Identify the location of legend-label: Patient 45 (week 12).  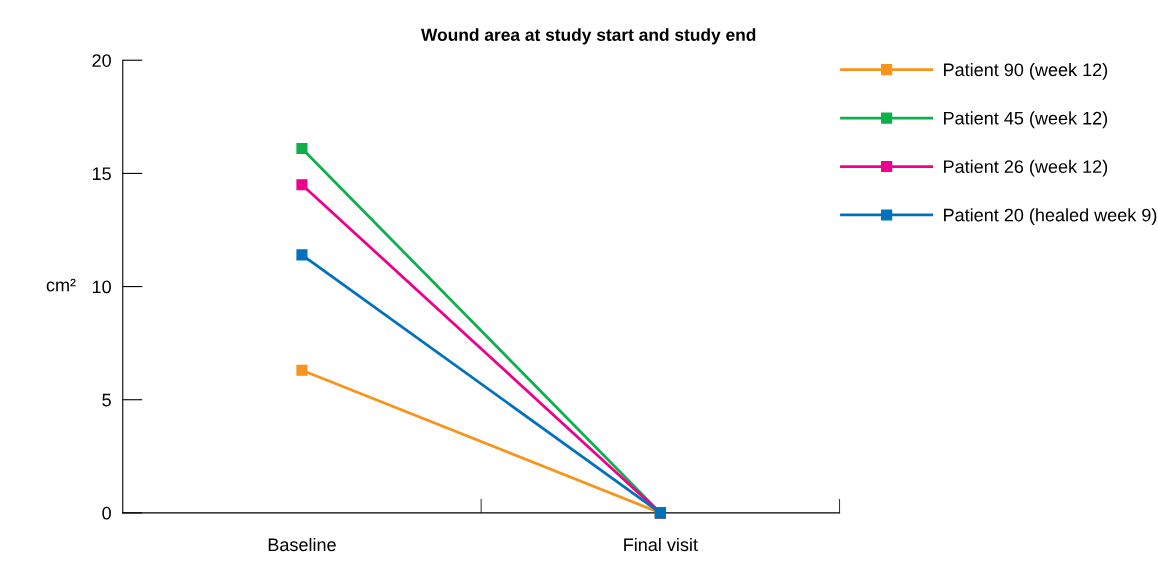
(1026, 120).